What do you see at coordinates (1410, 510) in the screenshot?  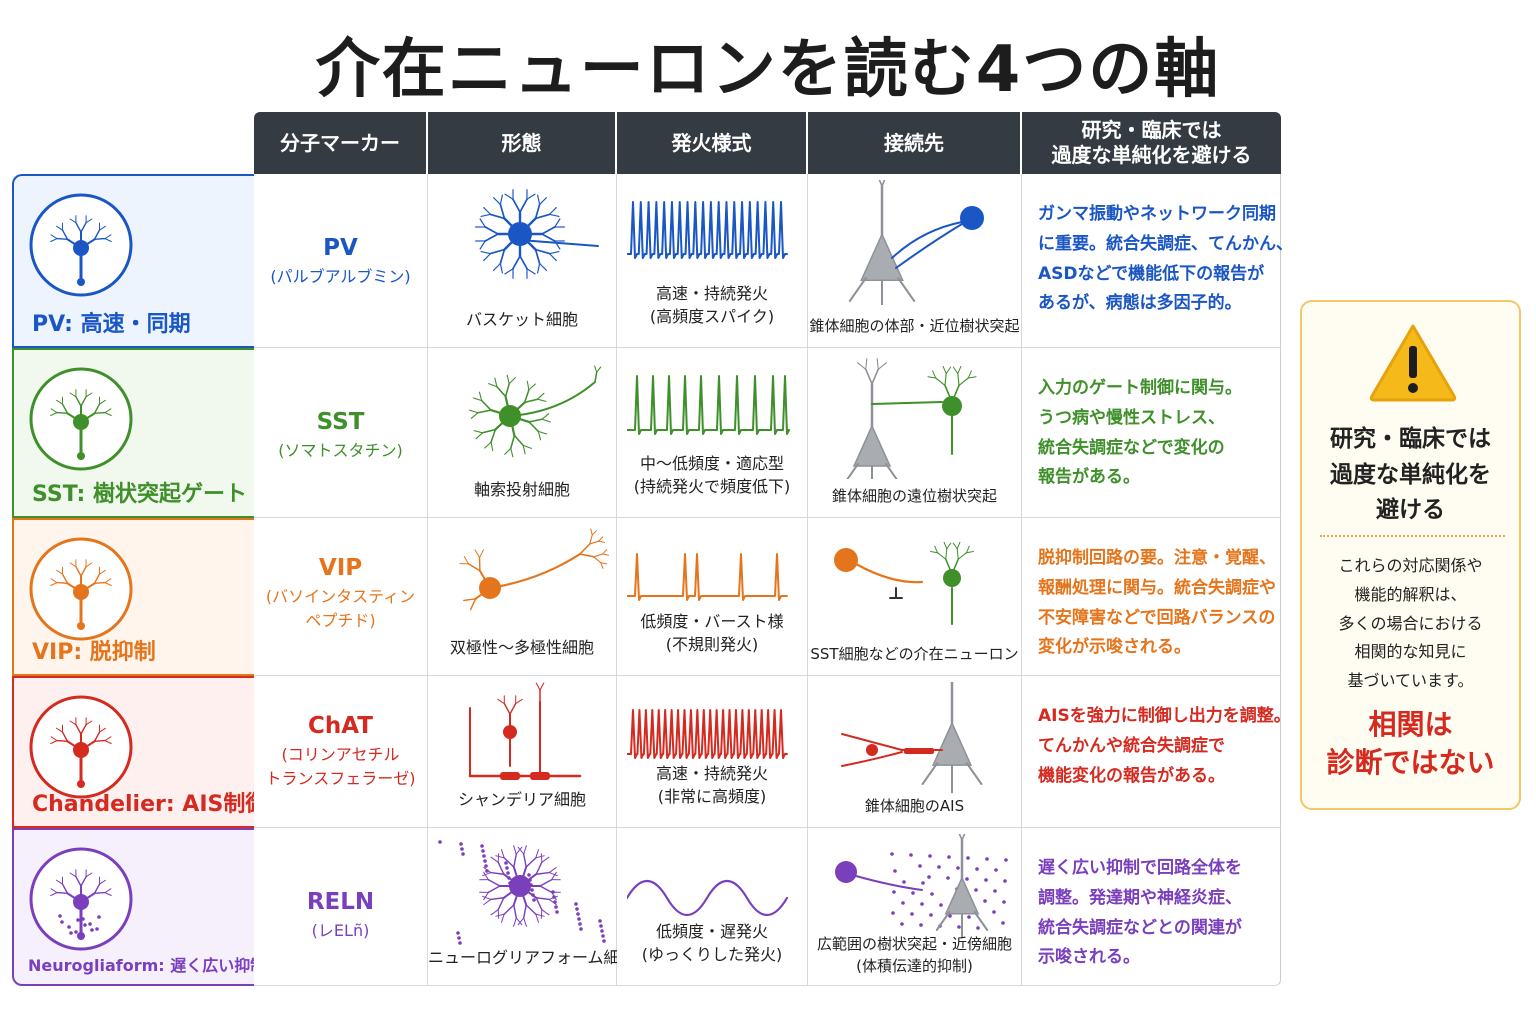 I see `caution-title-line: 避ける` at bounding box center [1410, 510].